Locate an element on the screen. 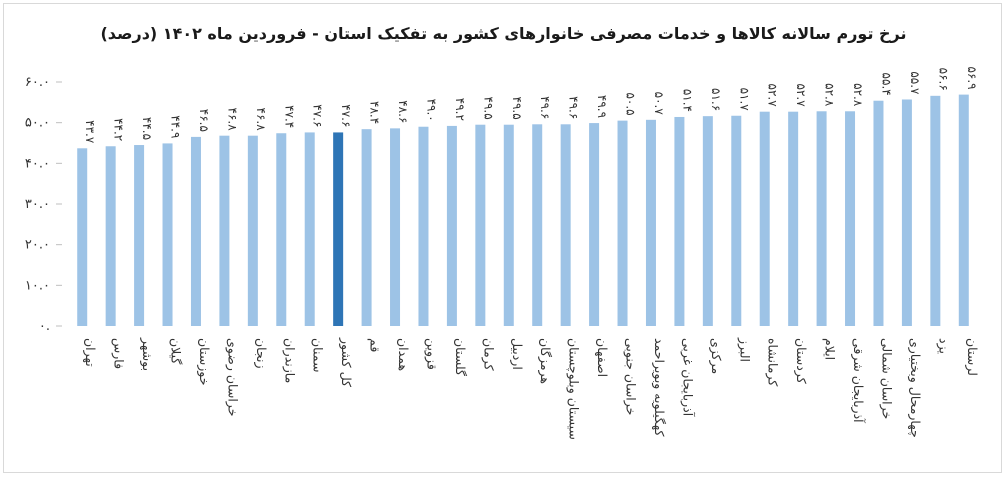 This screenshot has height=478, width=1007. value-label: ۴۴.۲ is located at coordinates (119, 129).